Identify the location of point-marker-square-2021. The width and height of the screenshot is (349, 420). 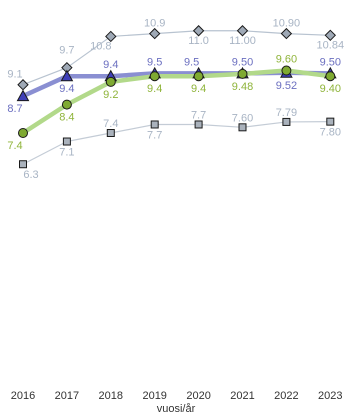
(242, 127).